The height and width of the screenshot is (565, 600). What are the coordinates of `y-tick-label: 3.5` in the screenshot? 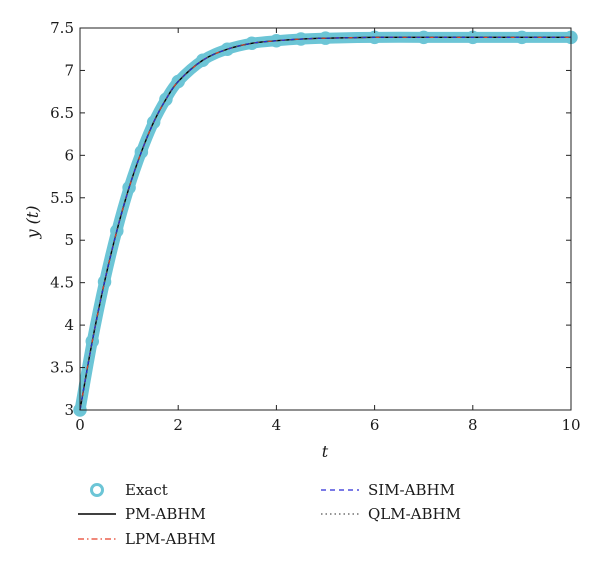 It's located at (62, 368).